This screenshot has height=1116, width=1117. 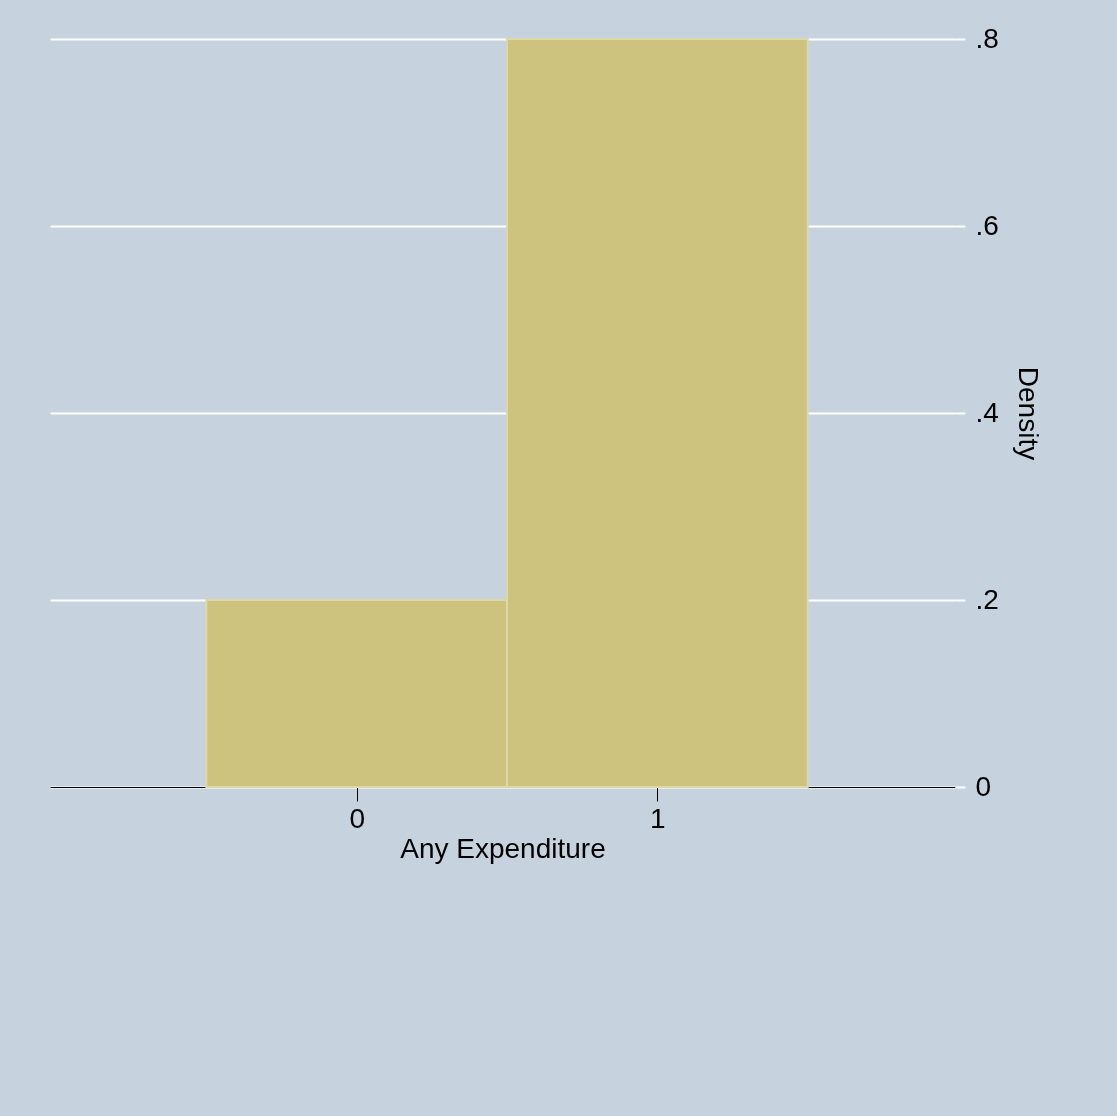 I want to click on y-tick-label: .2, so click(x=987, y=599).